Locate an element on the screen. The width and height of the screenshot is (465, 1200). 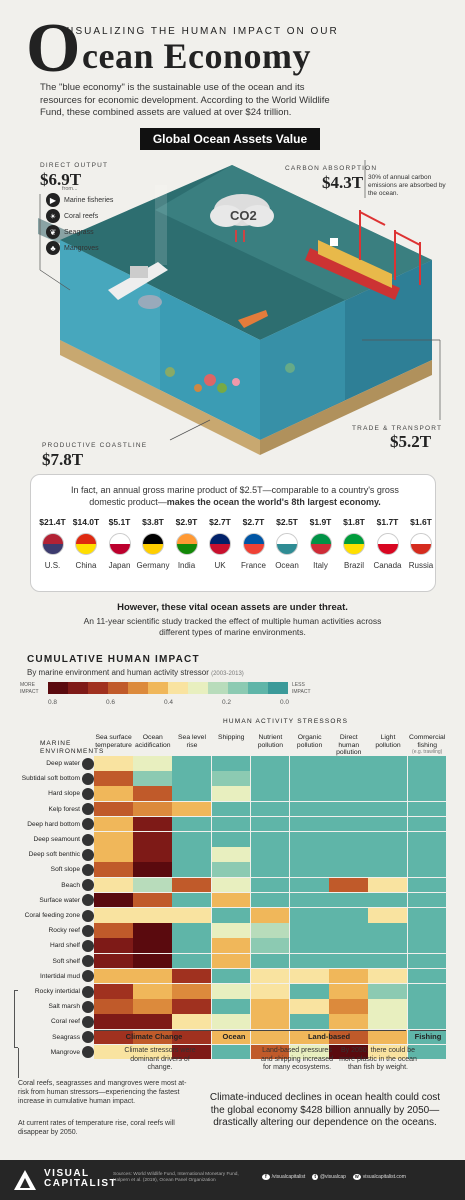
country-name: China is located at coordinates (86, 565).